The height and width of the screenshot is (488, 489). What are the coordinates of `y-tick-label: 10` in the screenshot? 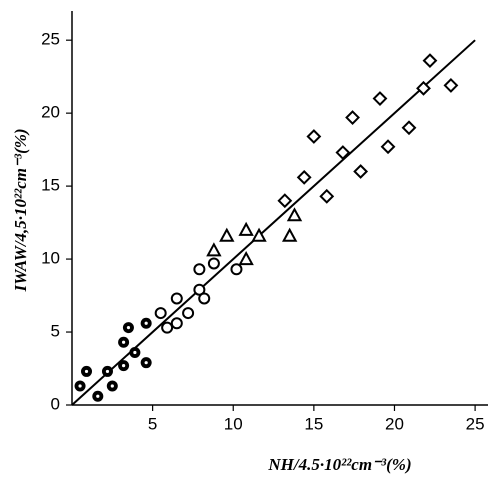 It's located at (50, 258).